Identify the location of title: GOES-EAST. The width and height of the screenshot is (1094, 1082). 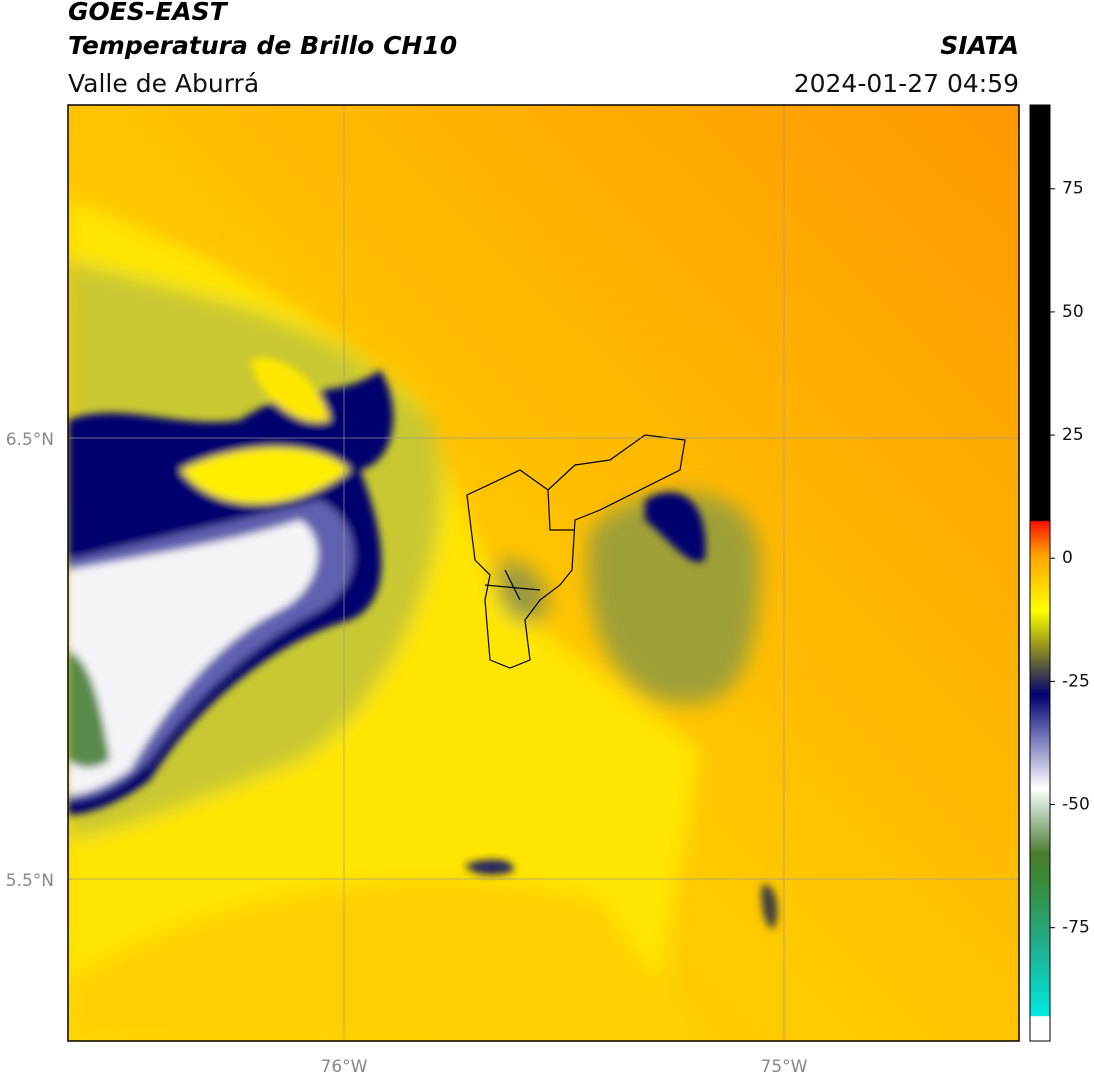
(148, 13).